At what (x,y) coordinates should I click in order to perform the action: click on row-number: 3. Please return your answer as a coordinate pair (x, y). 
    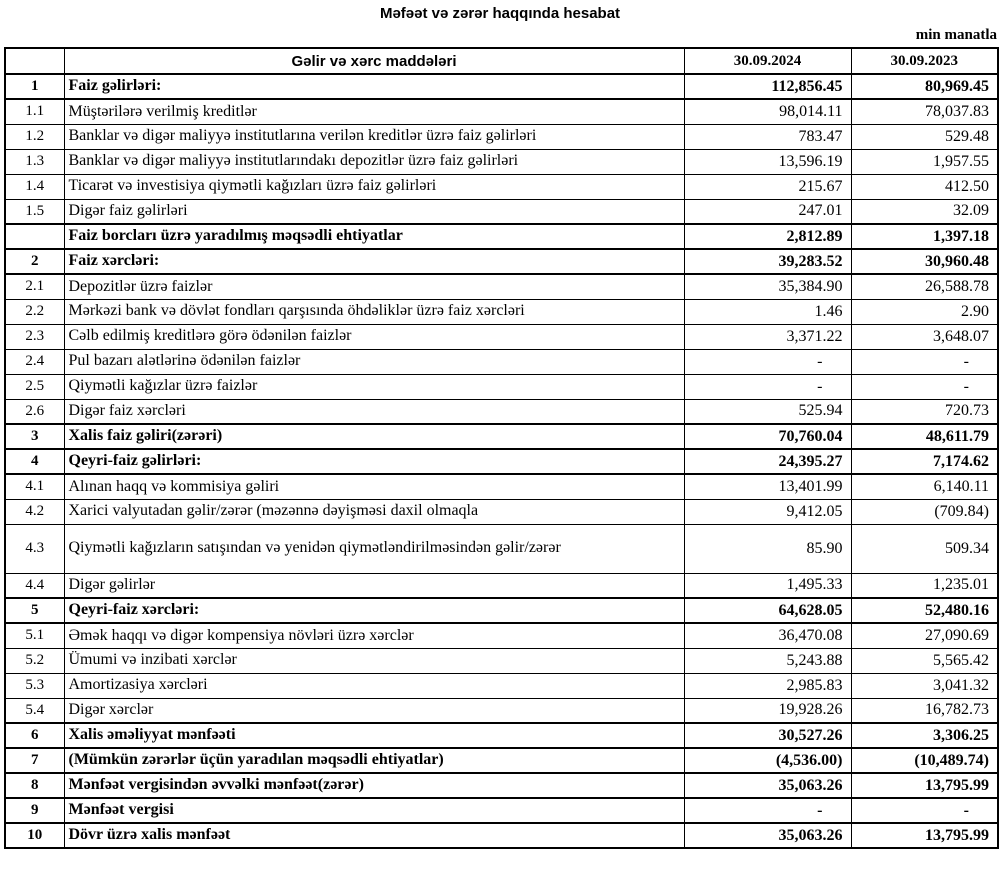
    Looking at the image, I should click on (34, 436).